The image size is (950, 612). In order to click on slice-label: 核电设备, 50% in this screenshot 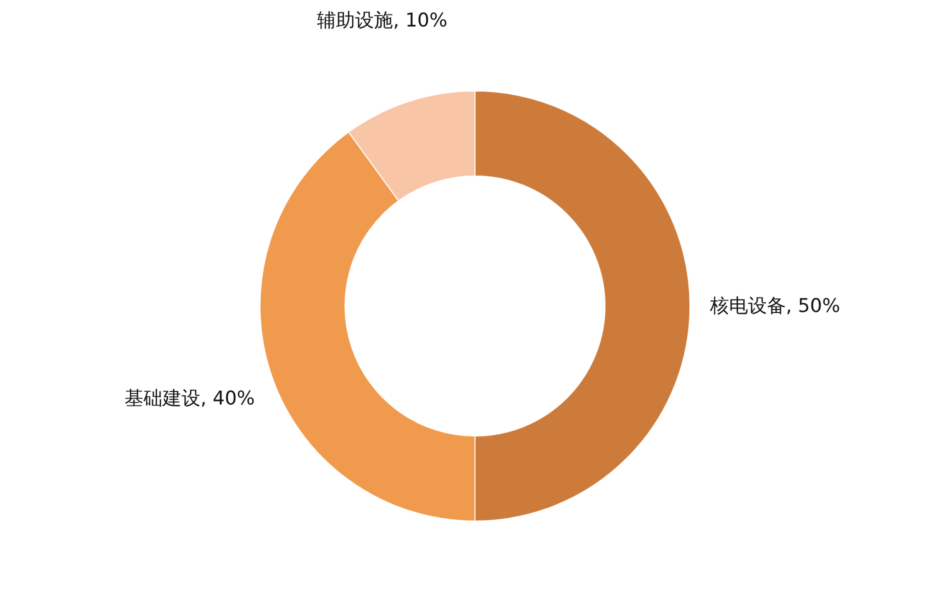, I will do `click(774, 306)`.